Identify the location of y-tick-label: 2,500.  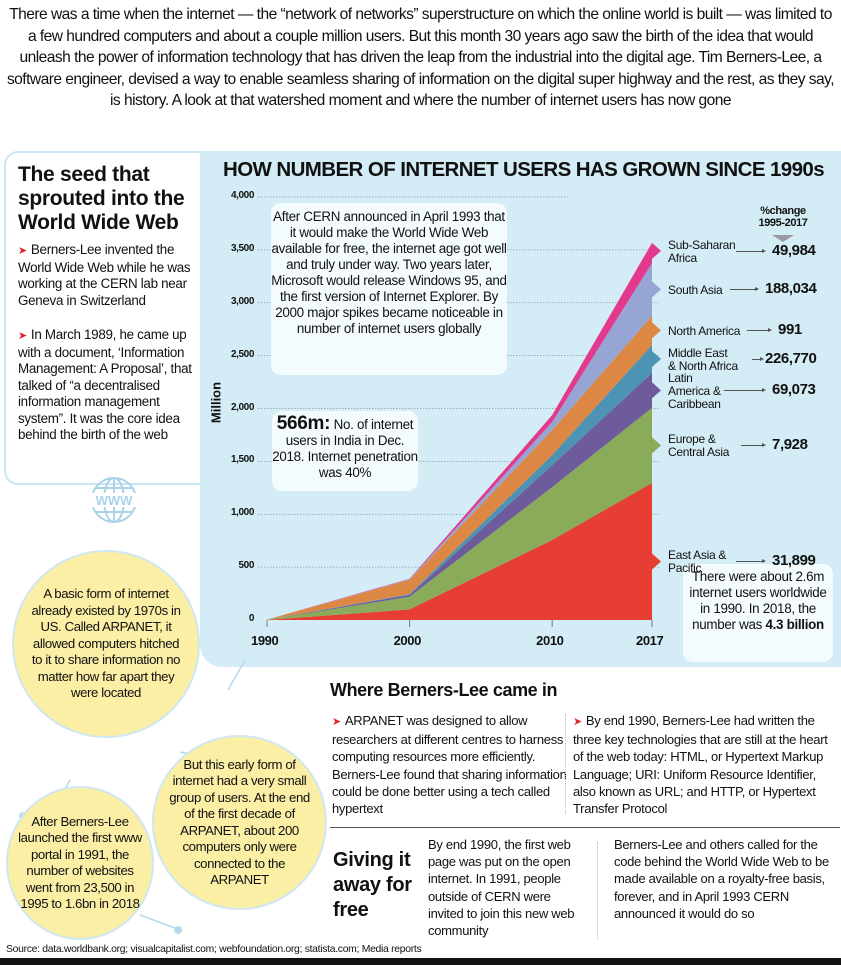
(242, 354).